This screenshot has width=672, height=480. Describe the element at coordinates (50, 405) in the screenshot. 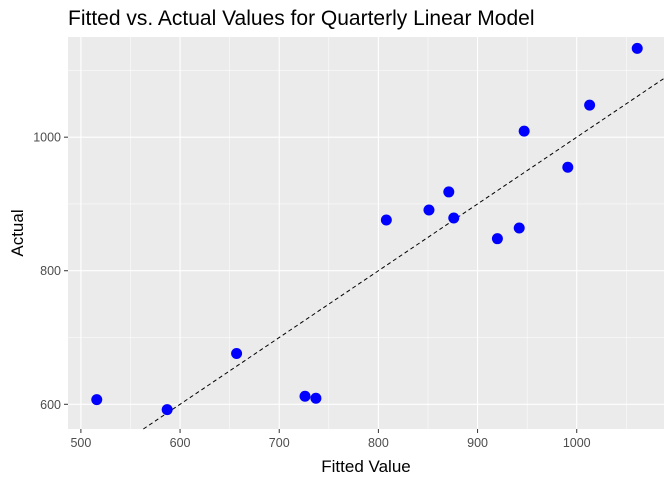

I see `y-tick-label: 600` at that location.